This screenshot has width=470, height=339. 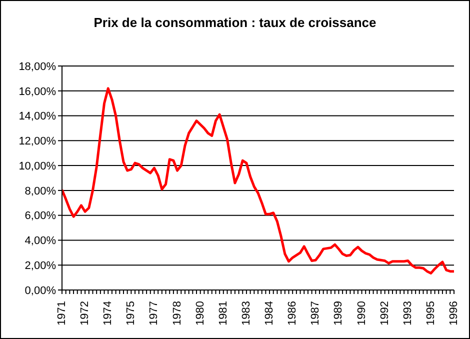 What do you see at coordinates (40, 266) in the screenshot?
I see `y-tick-label: 2,00%` at bounding box center [40, 266].